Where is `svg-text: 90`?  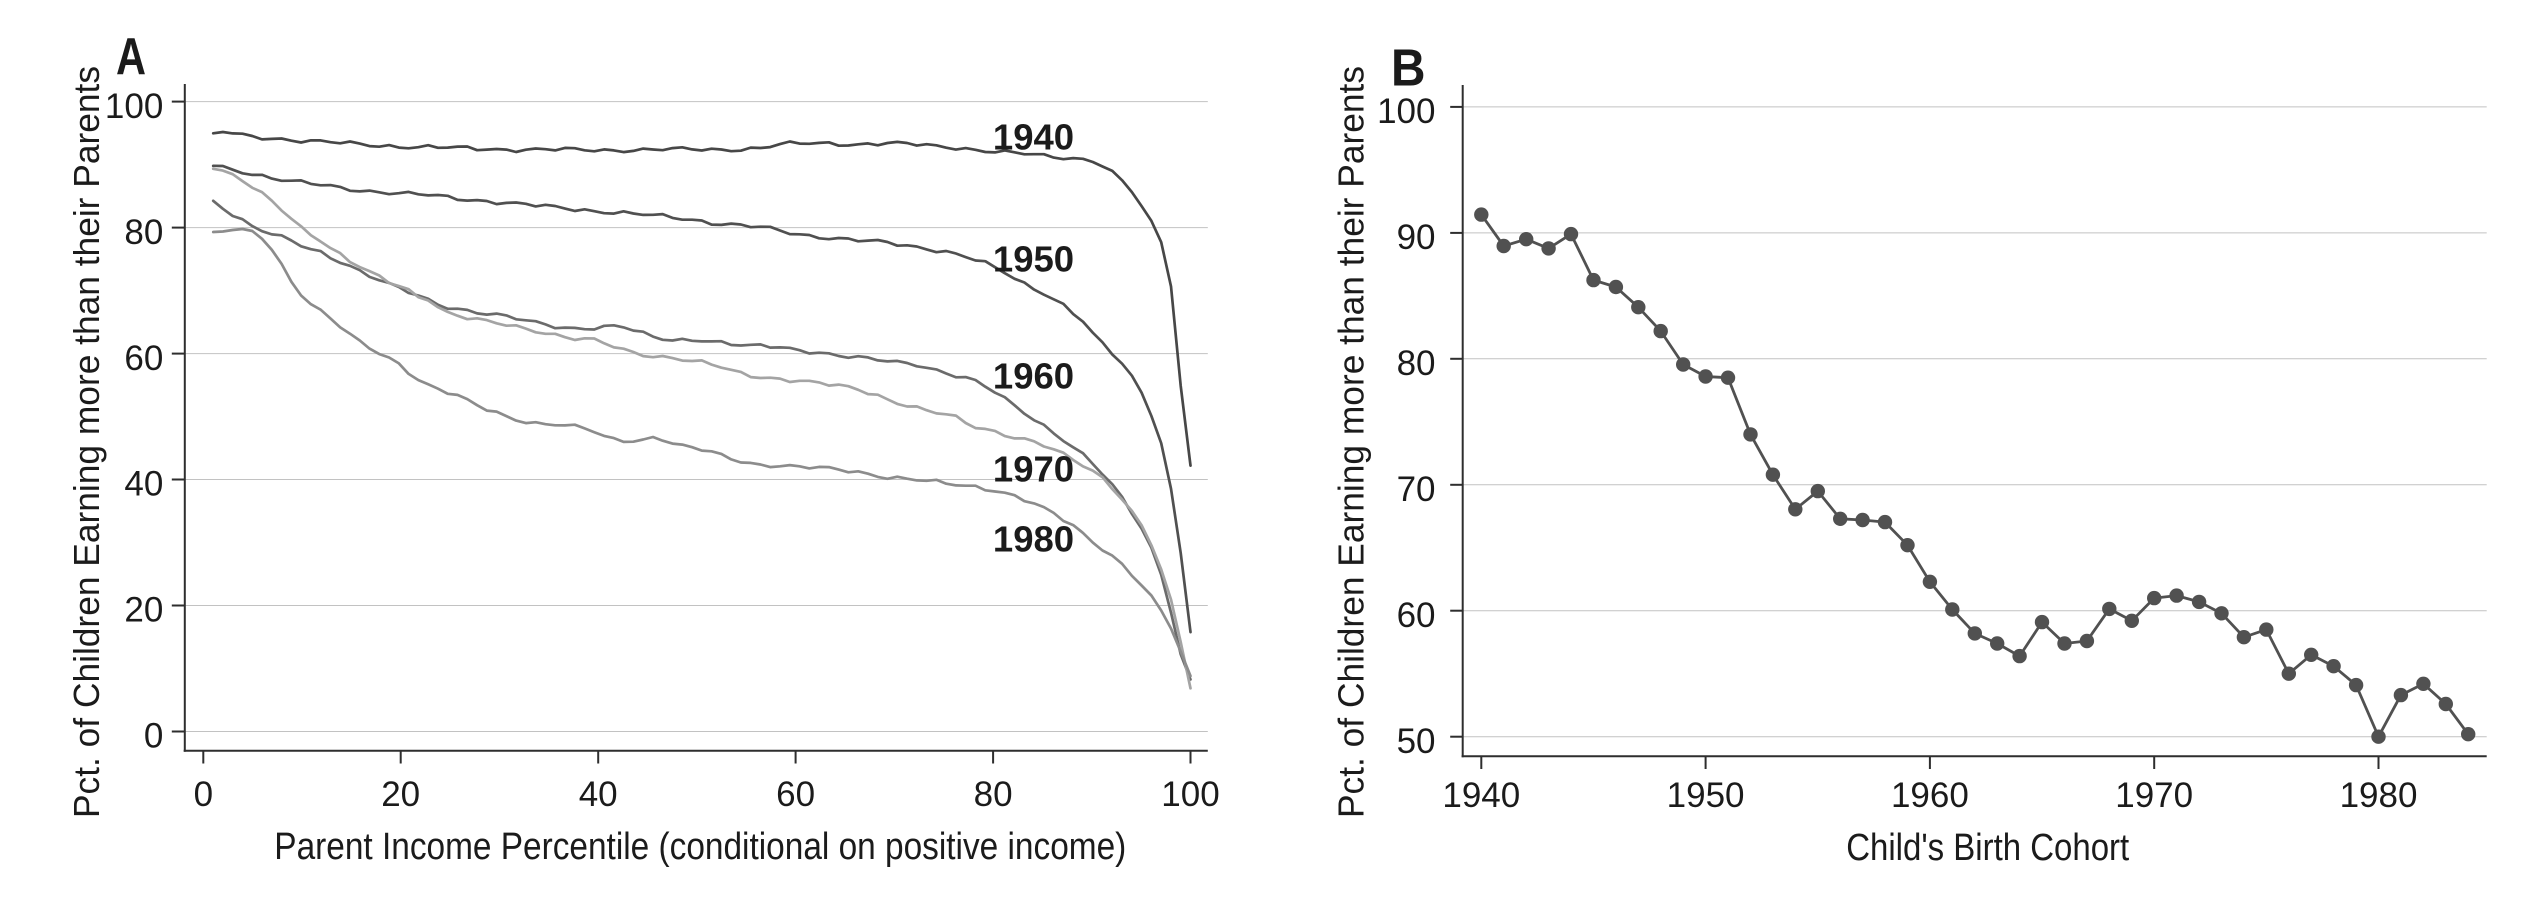 svg-text: 90 is located at coordinates (1416, 237).